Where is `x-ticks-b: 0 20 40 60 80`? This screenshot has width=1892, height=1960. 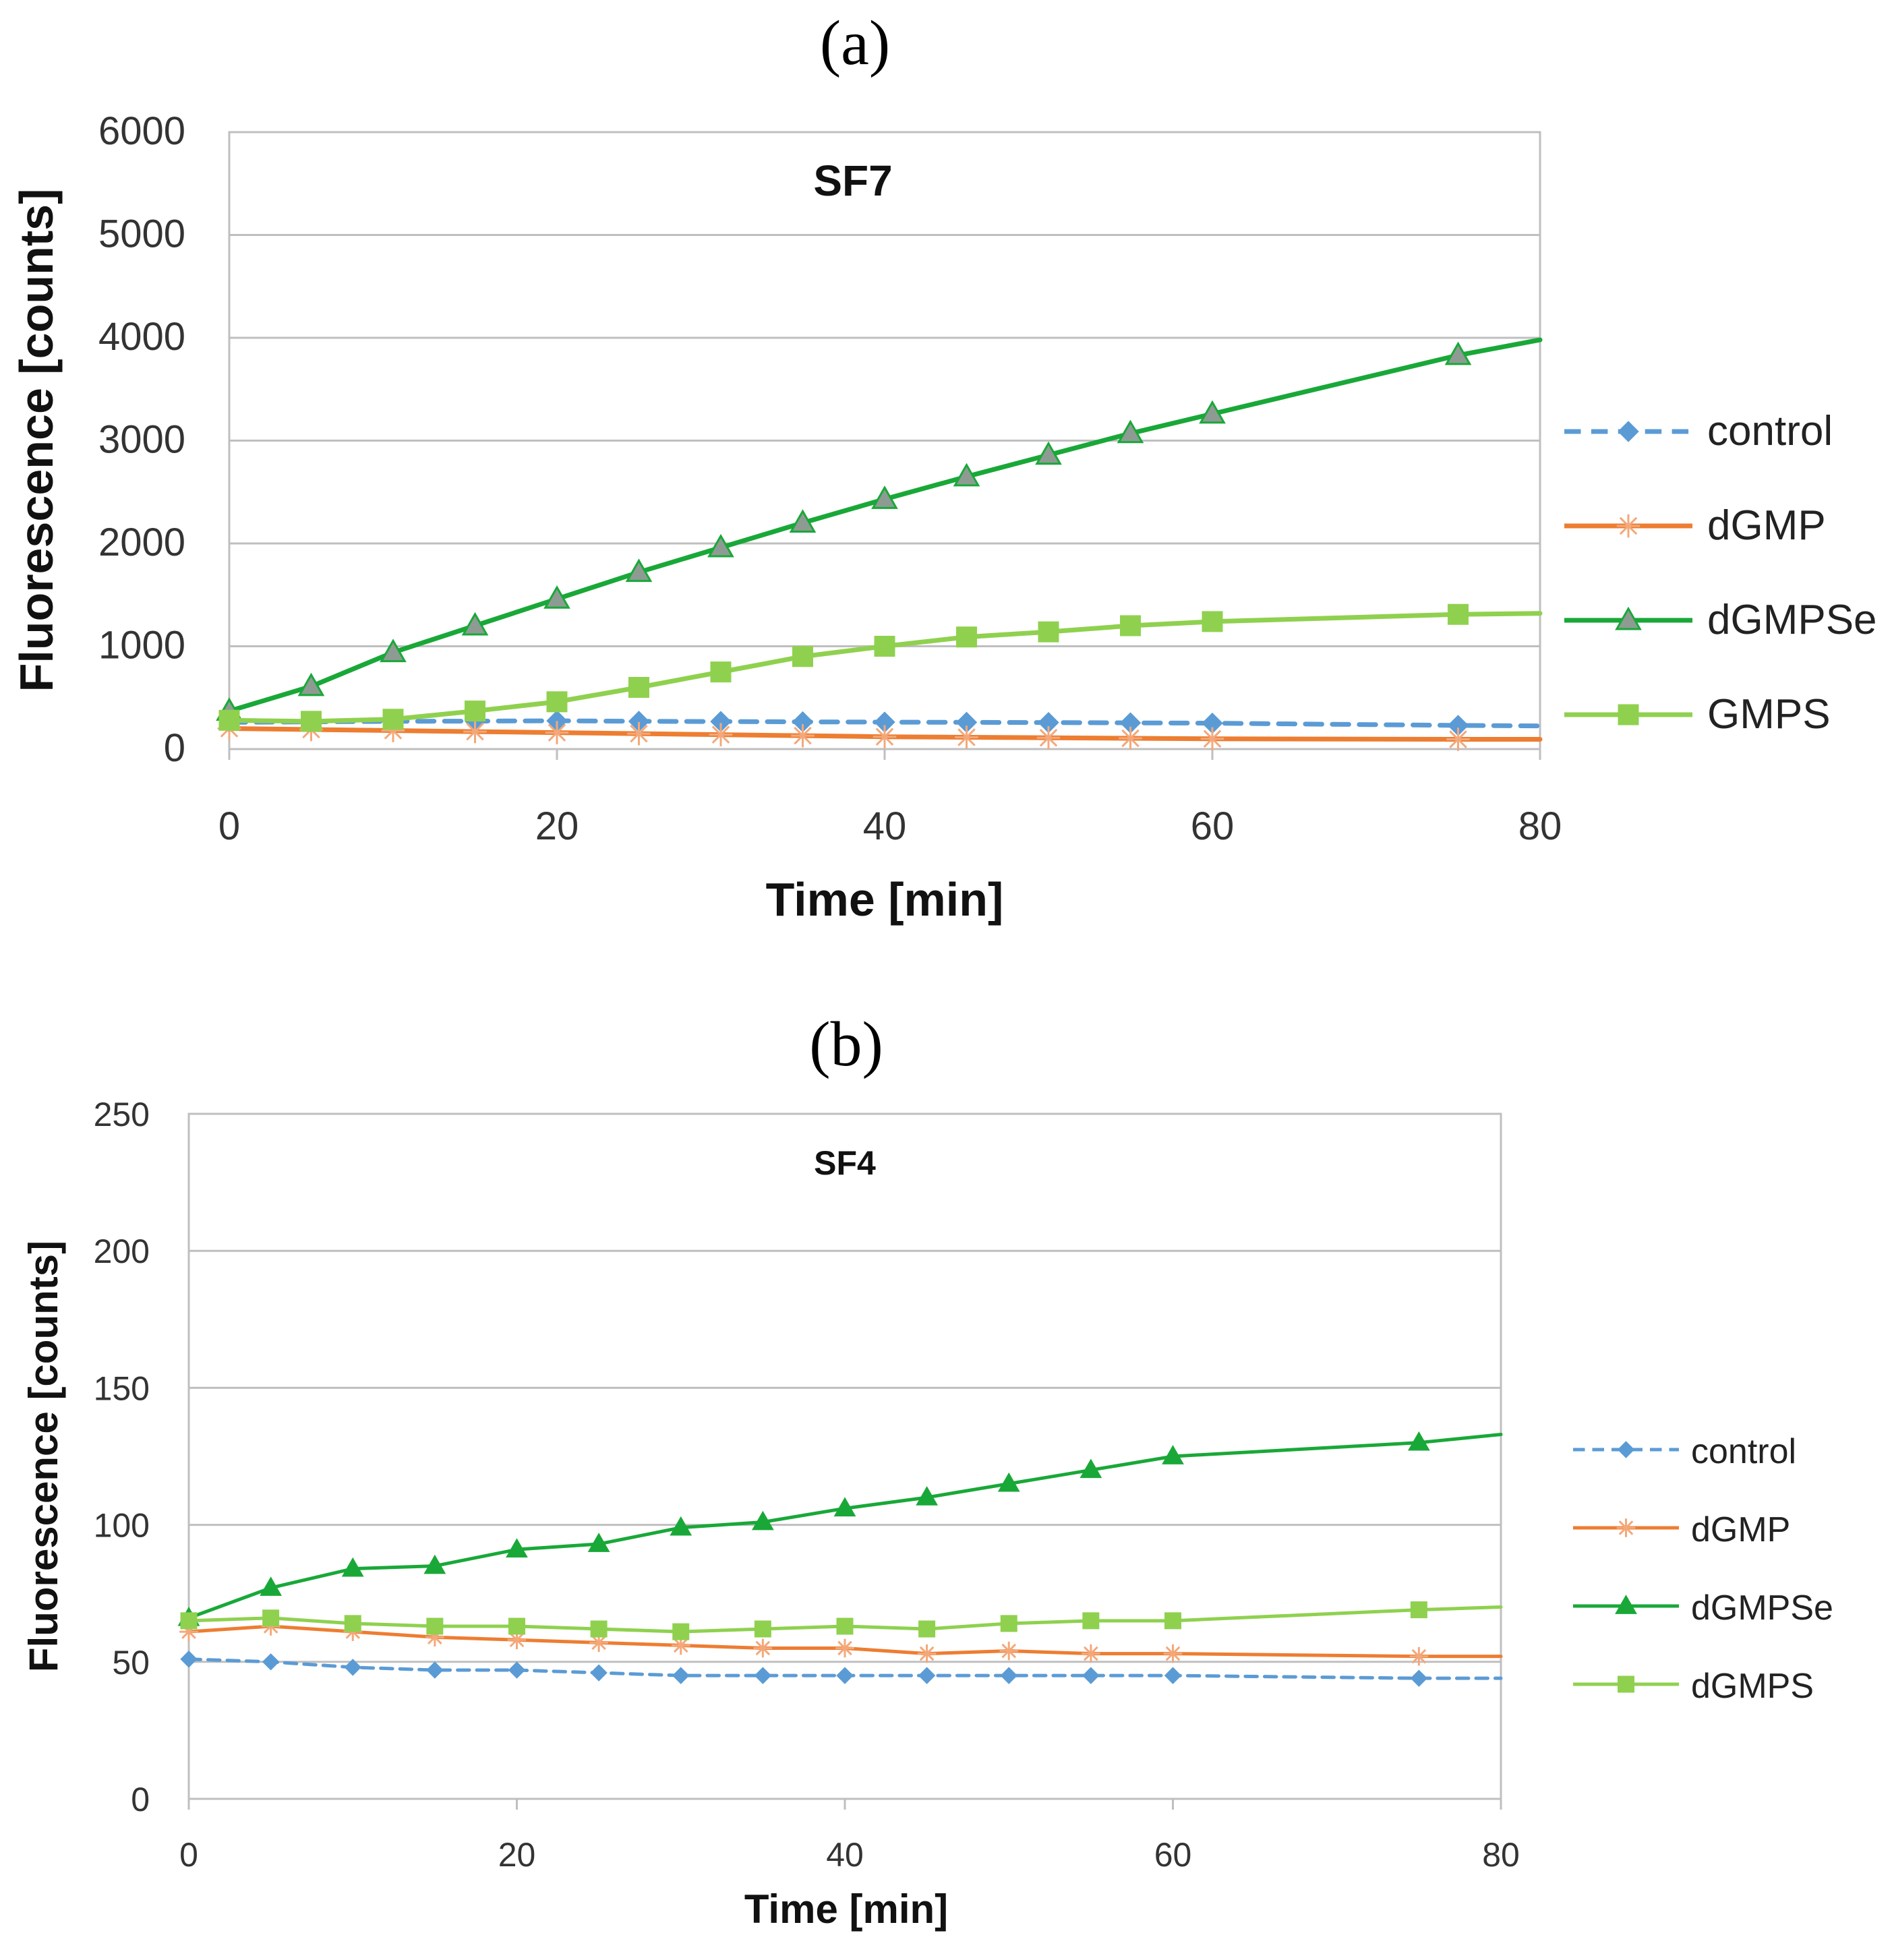
x-ticks-b: 0 20 40 60 80 is located at coordinates (849, 1836).